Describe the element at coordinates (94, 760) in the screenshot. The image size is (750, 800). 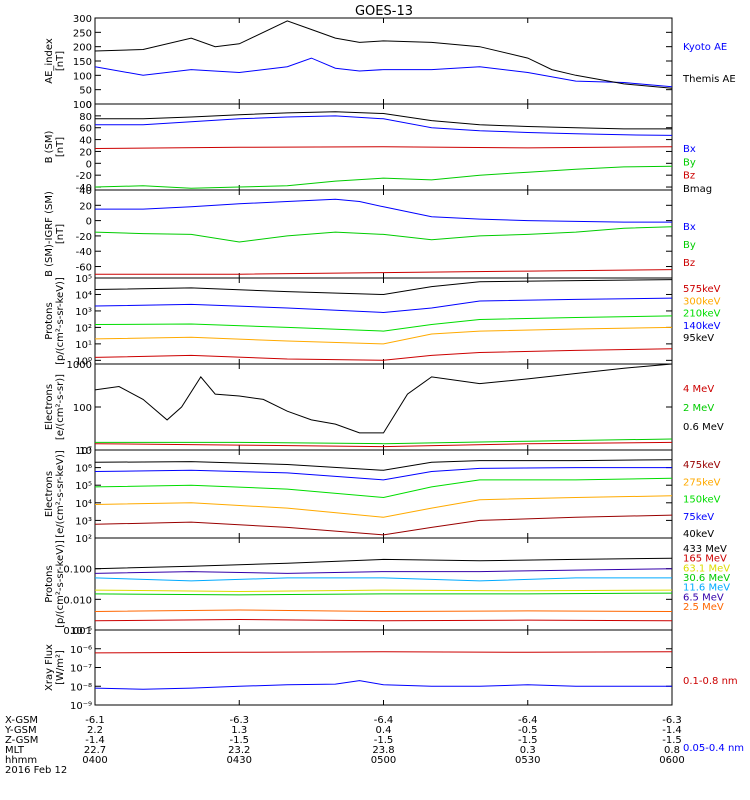
I see `ephemeris-value: 0400` at that location.